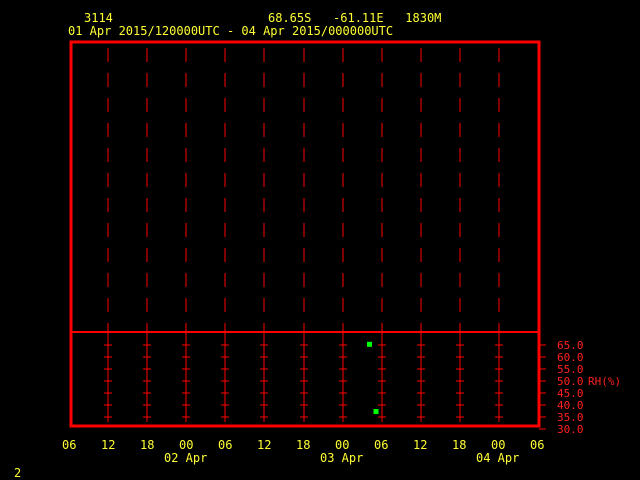  What do you see at coordinates (605, 381) in the screenshot?
I see `y-axis-label: RH(%)` at bounding box center [605, 381].